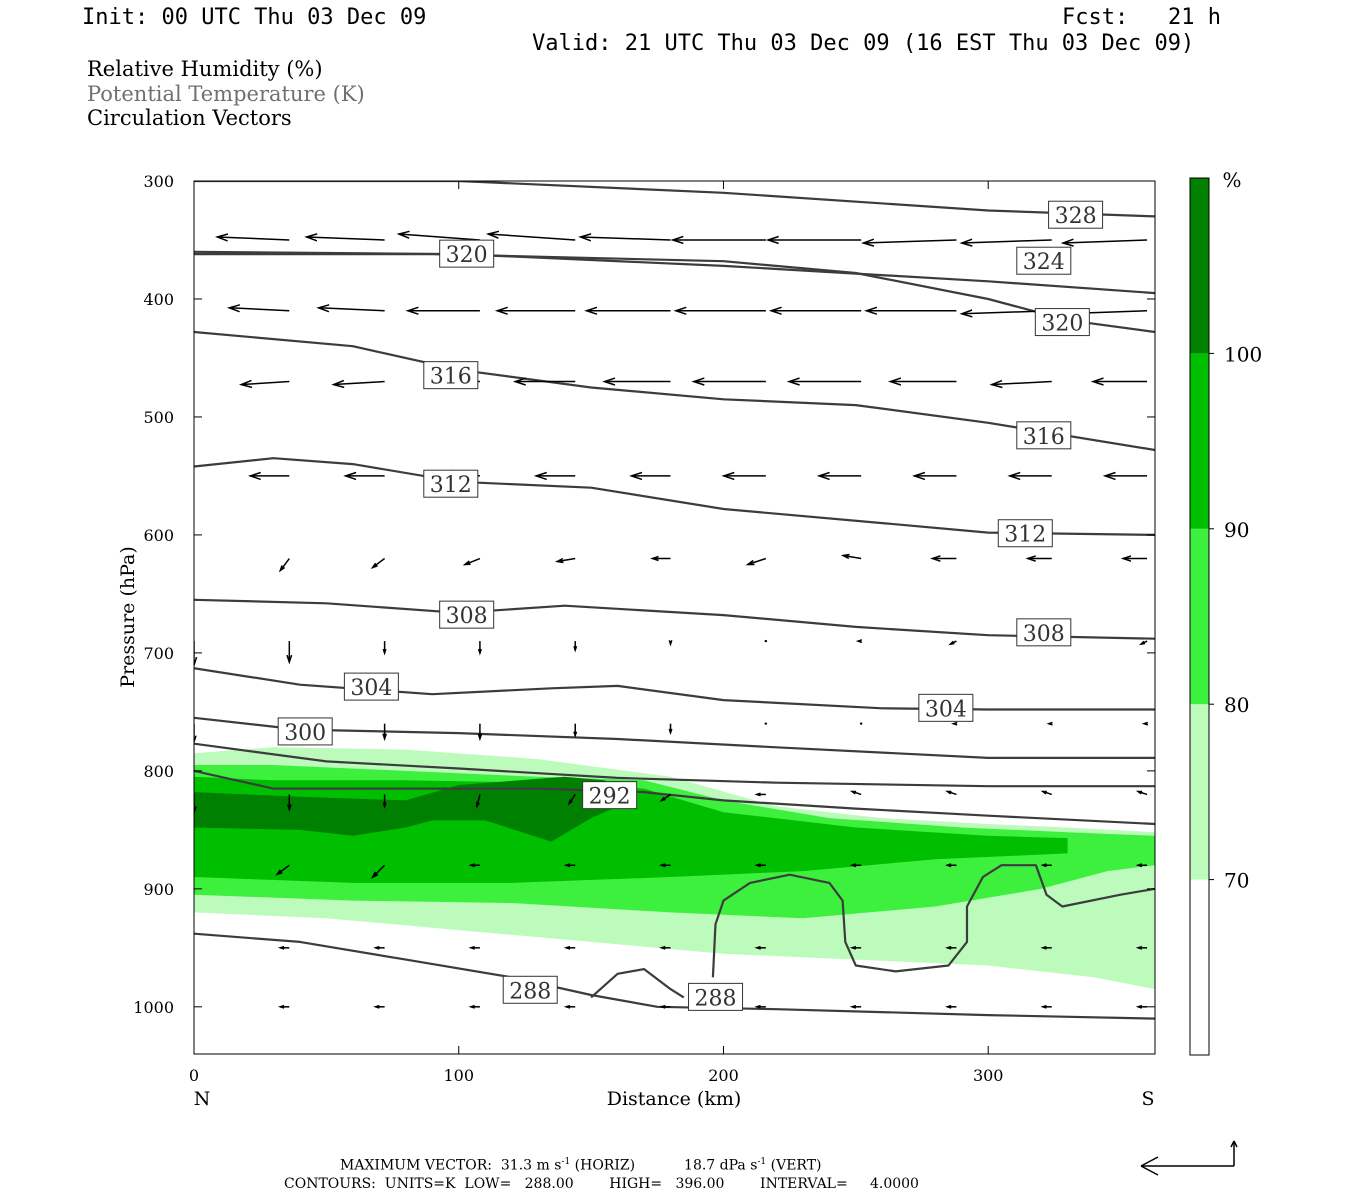 The width and height of the screenshot is (1350, 1200). I want to click on contour-label-text: 312, so click(451, 485).